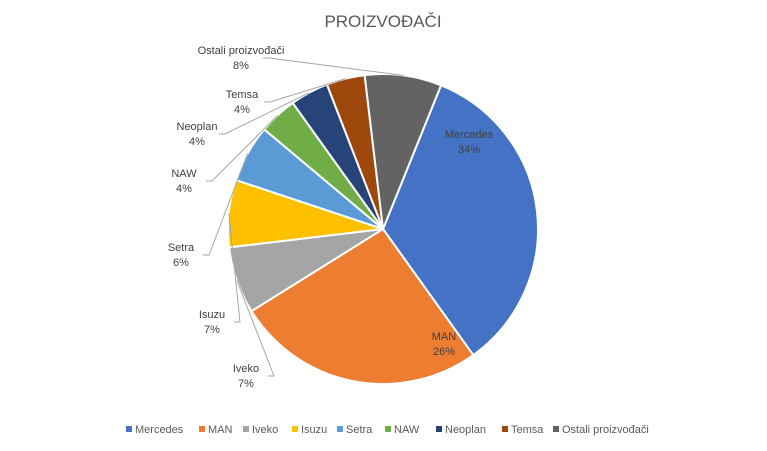 Image resolution: width=767 pixels, height=451 pixels. I want to click on data-label-value-ostali-proizvodaci: 8%, so click(241, 66).